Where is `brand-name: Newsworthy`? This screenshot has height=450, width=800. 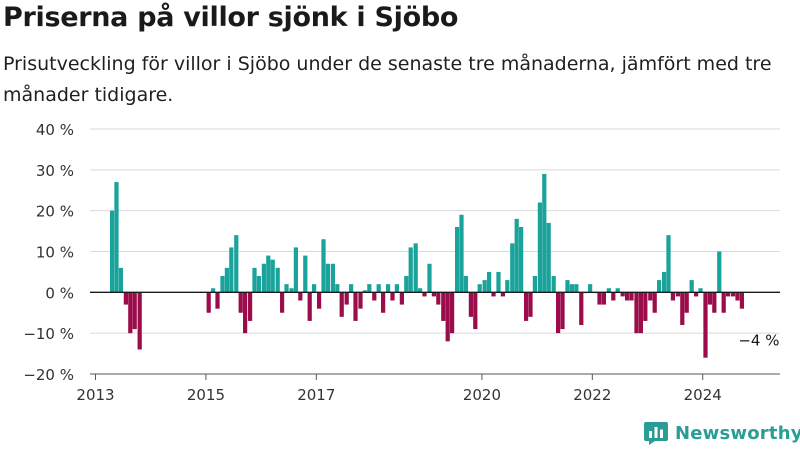
brand-name: Newsworthy is located at coordinates (737, 433).